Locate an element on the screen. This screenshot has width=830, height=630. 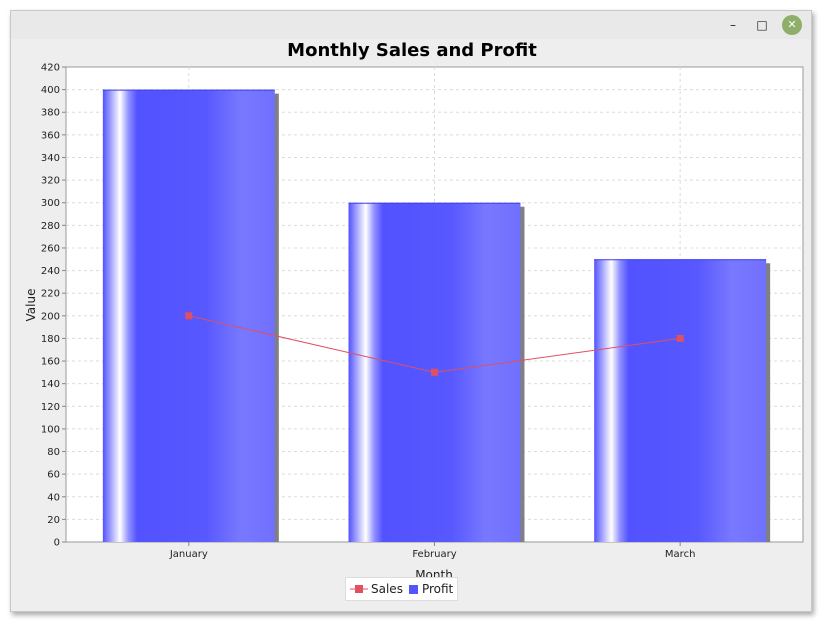
legend-label-profit: Profit is located at coordinates (437, 589).